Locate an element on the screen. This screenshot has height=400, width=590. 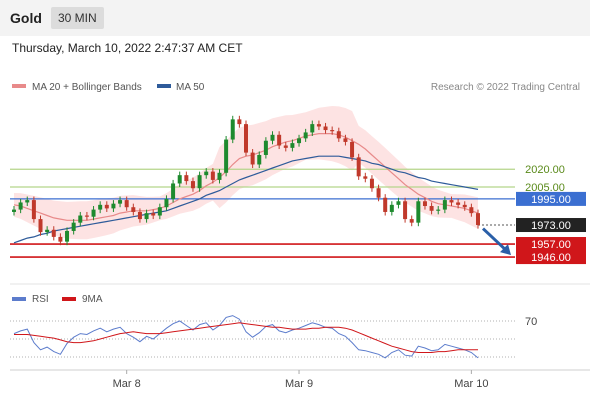
rsi-ma9-line is located at coordinates (246, 337).